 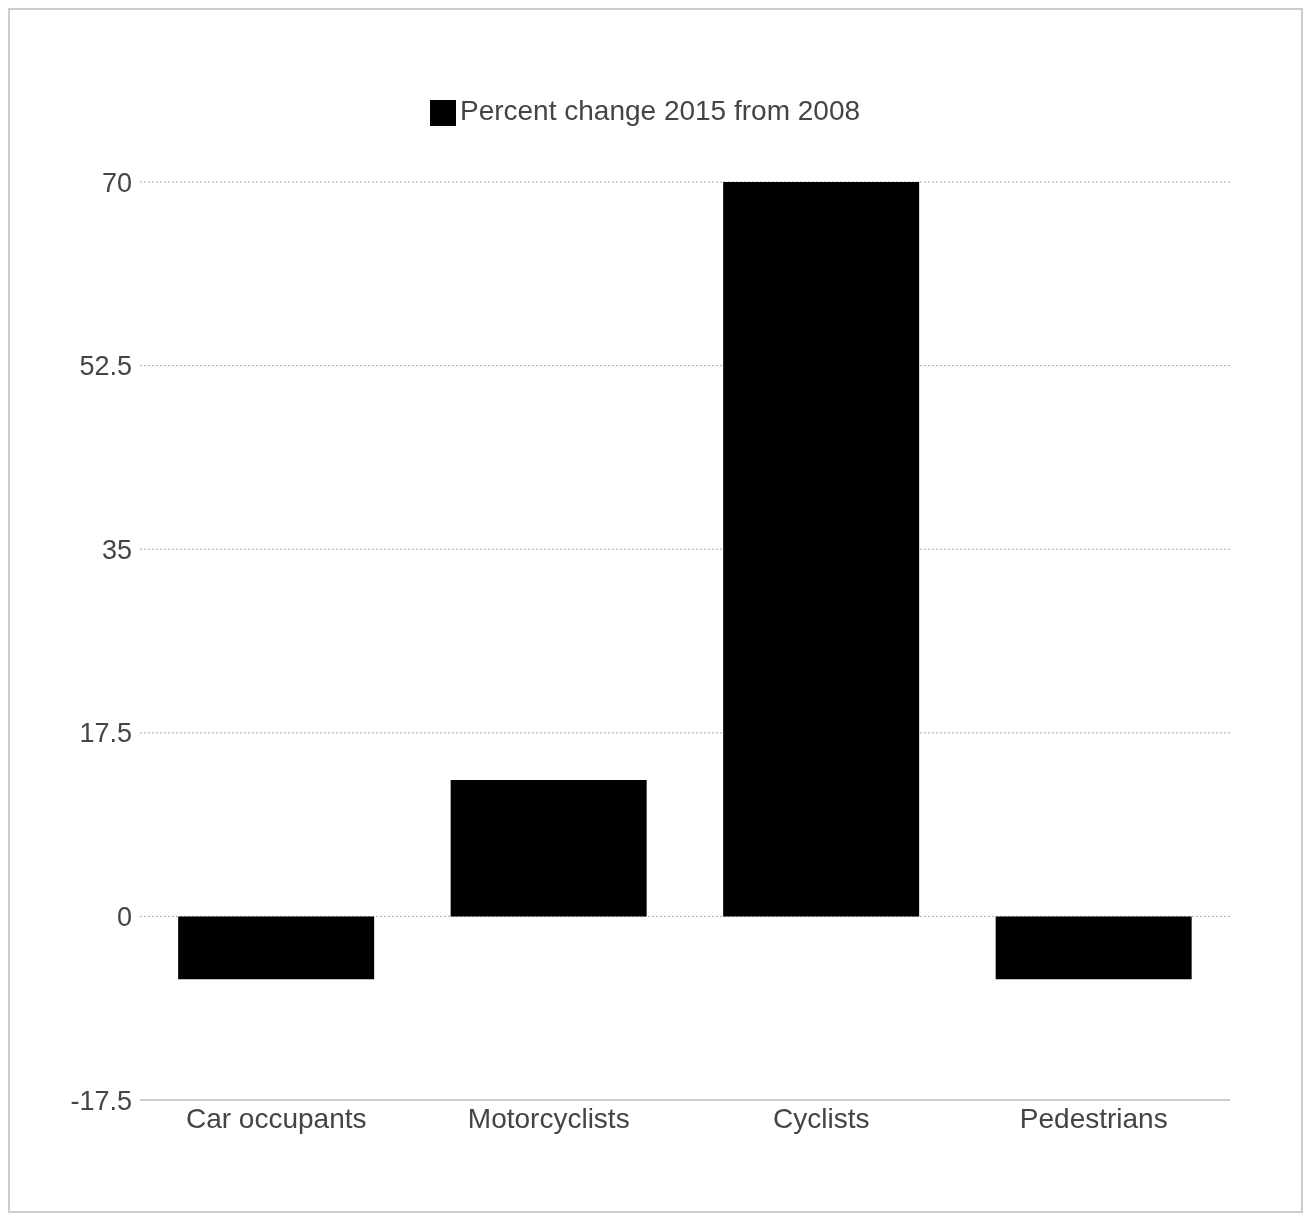 What do you see at coordinates (116, 182) in the screenshot?
I see `y-tick-label: 70` at bounding box center [116, 182].